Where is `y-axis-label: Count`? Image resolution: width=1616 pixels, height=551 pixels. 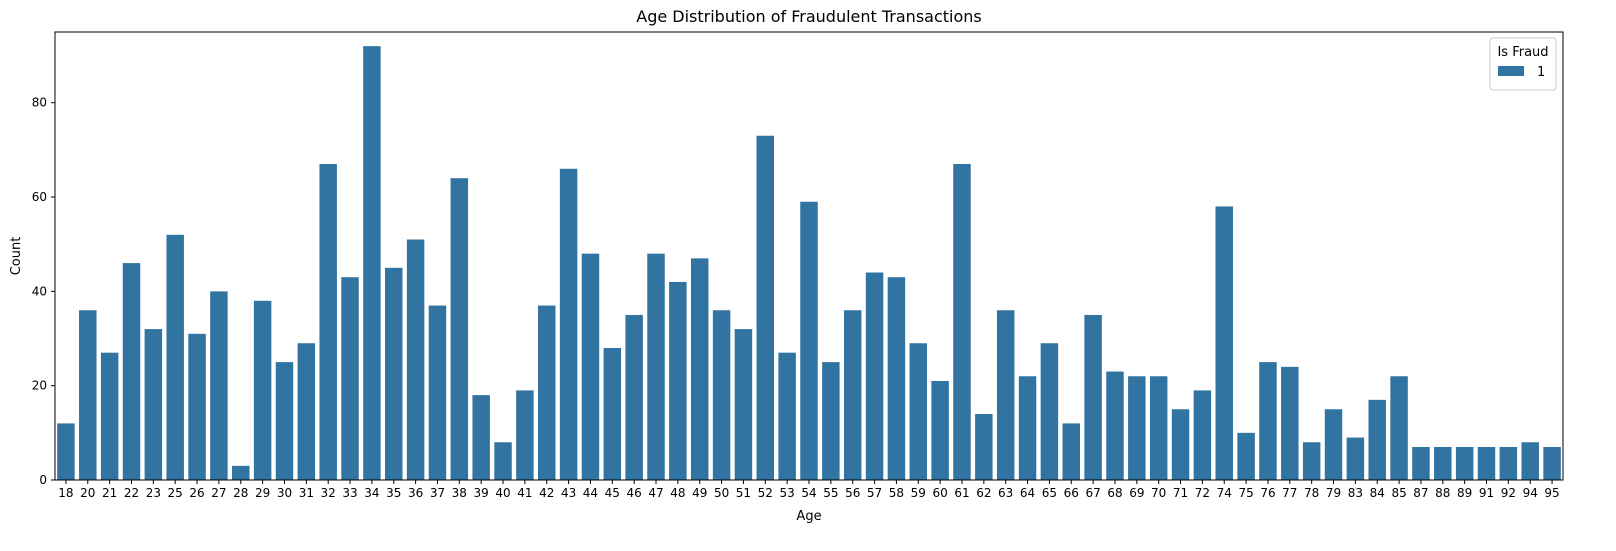
y-axis-label: Count is located at coordinates (16, 256).